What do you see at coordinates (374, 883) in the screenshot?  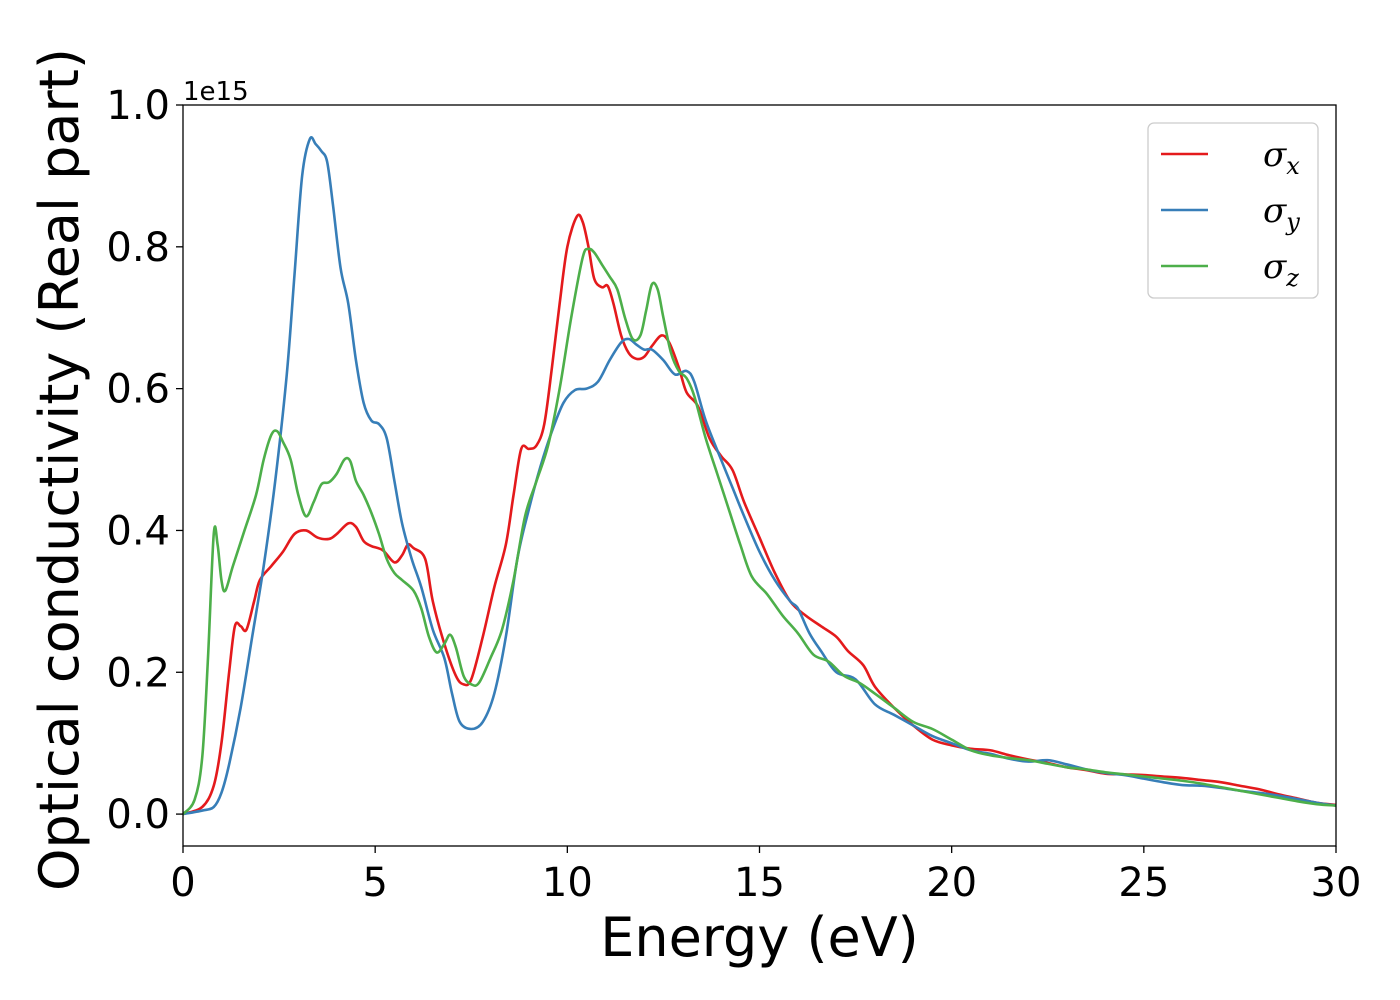 I see `x-tick-label: 5` at bounding box center [374, 883].